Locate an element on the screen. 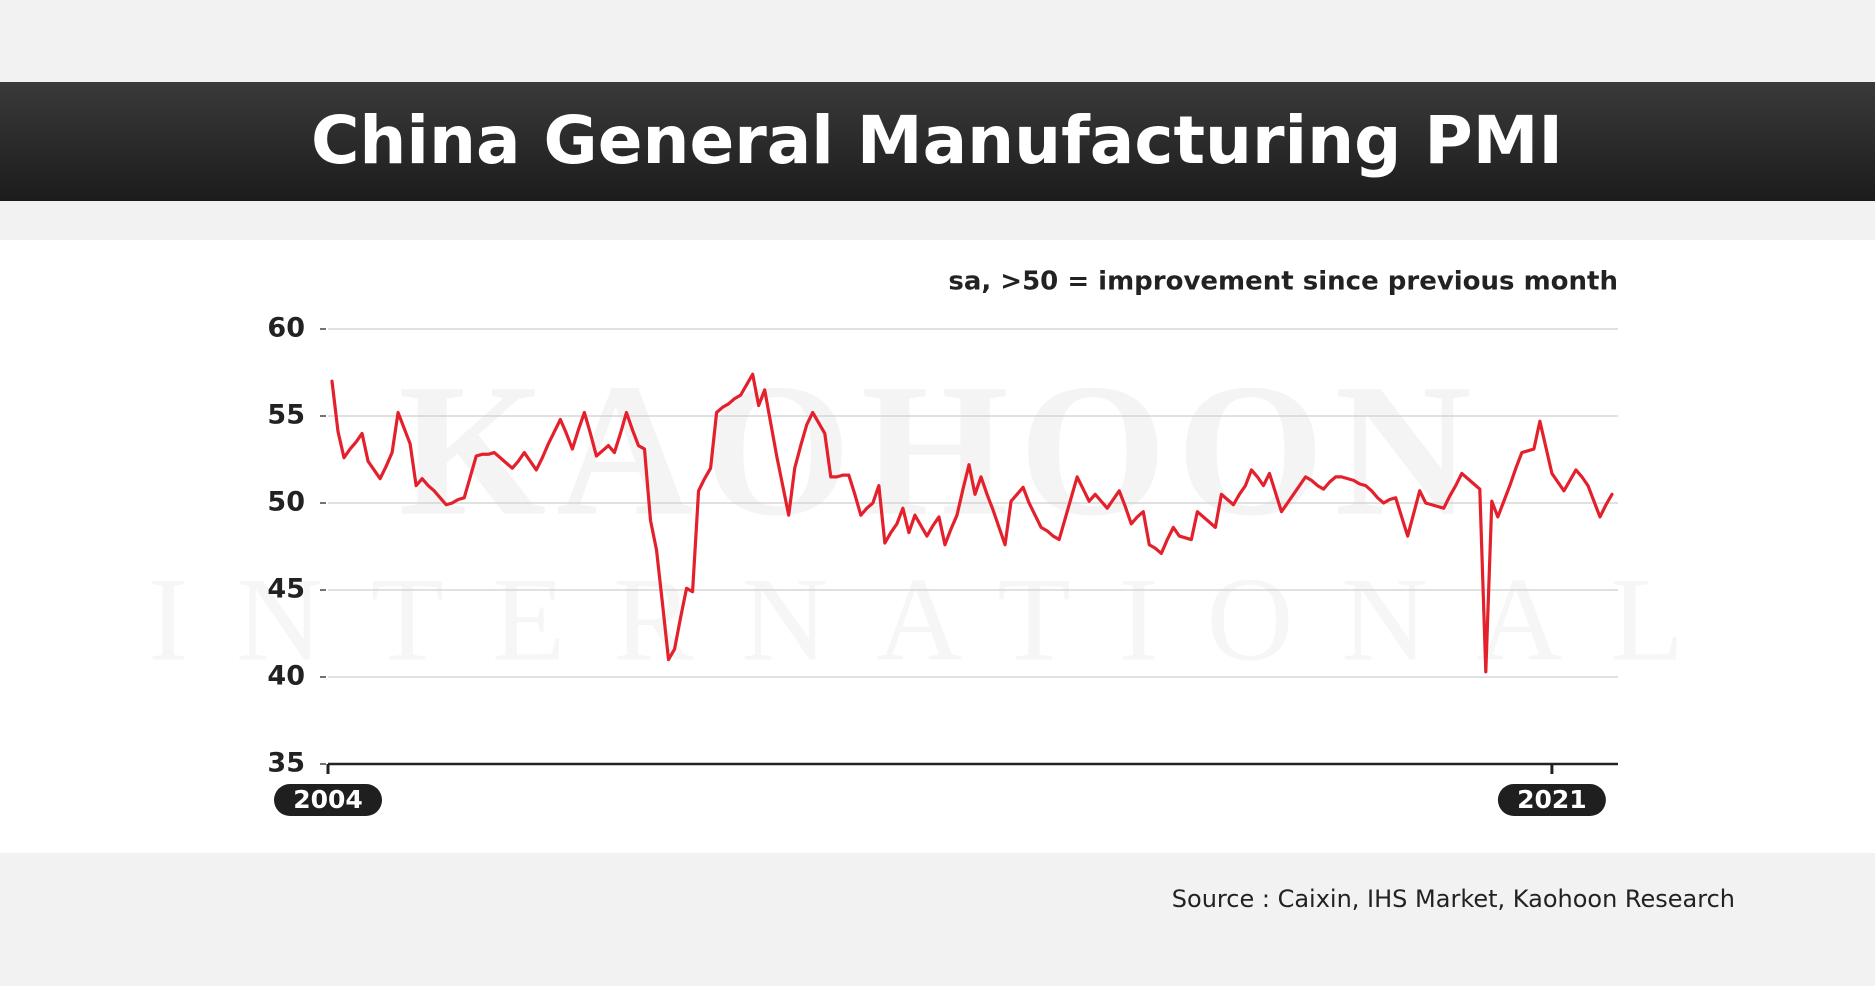 This screenshot has width=1875, height=986. y-tick-label: 50 is located at coordinates (286, 502).